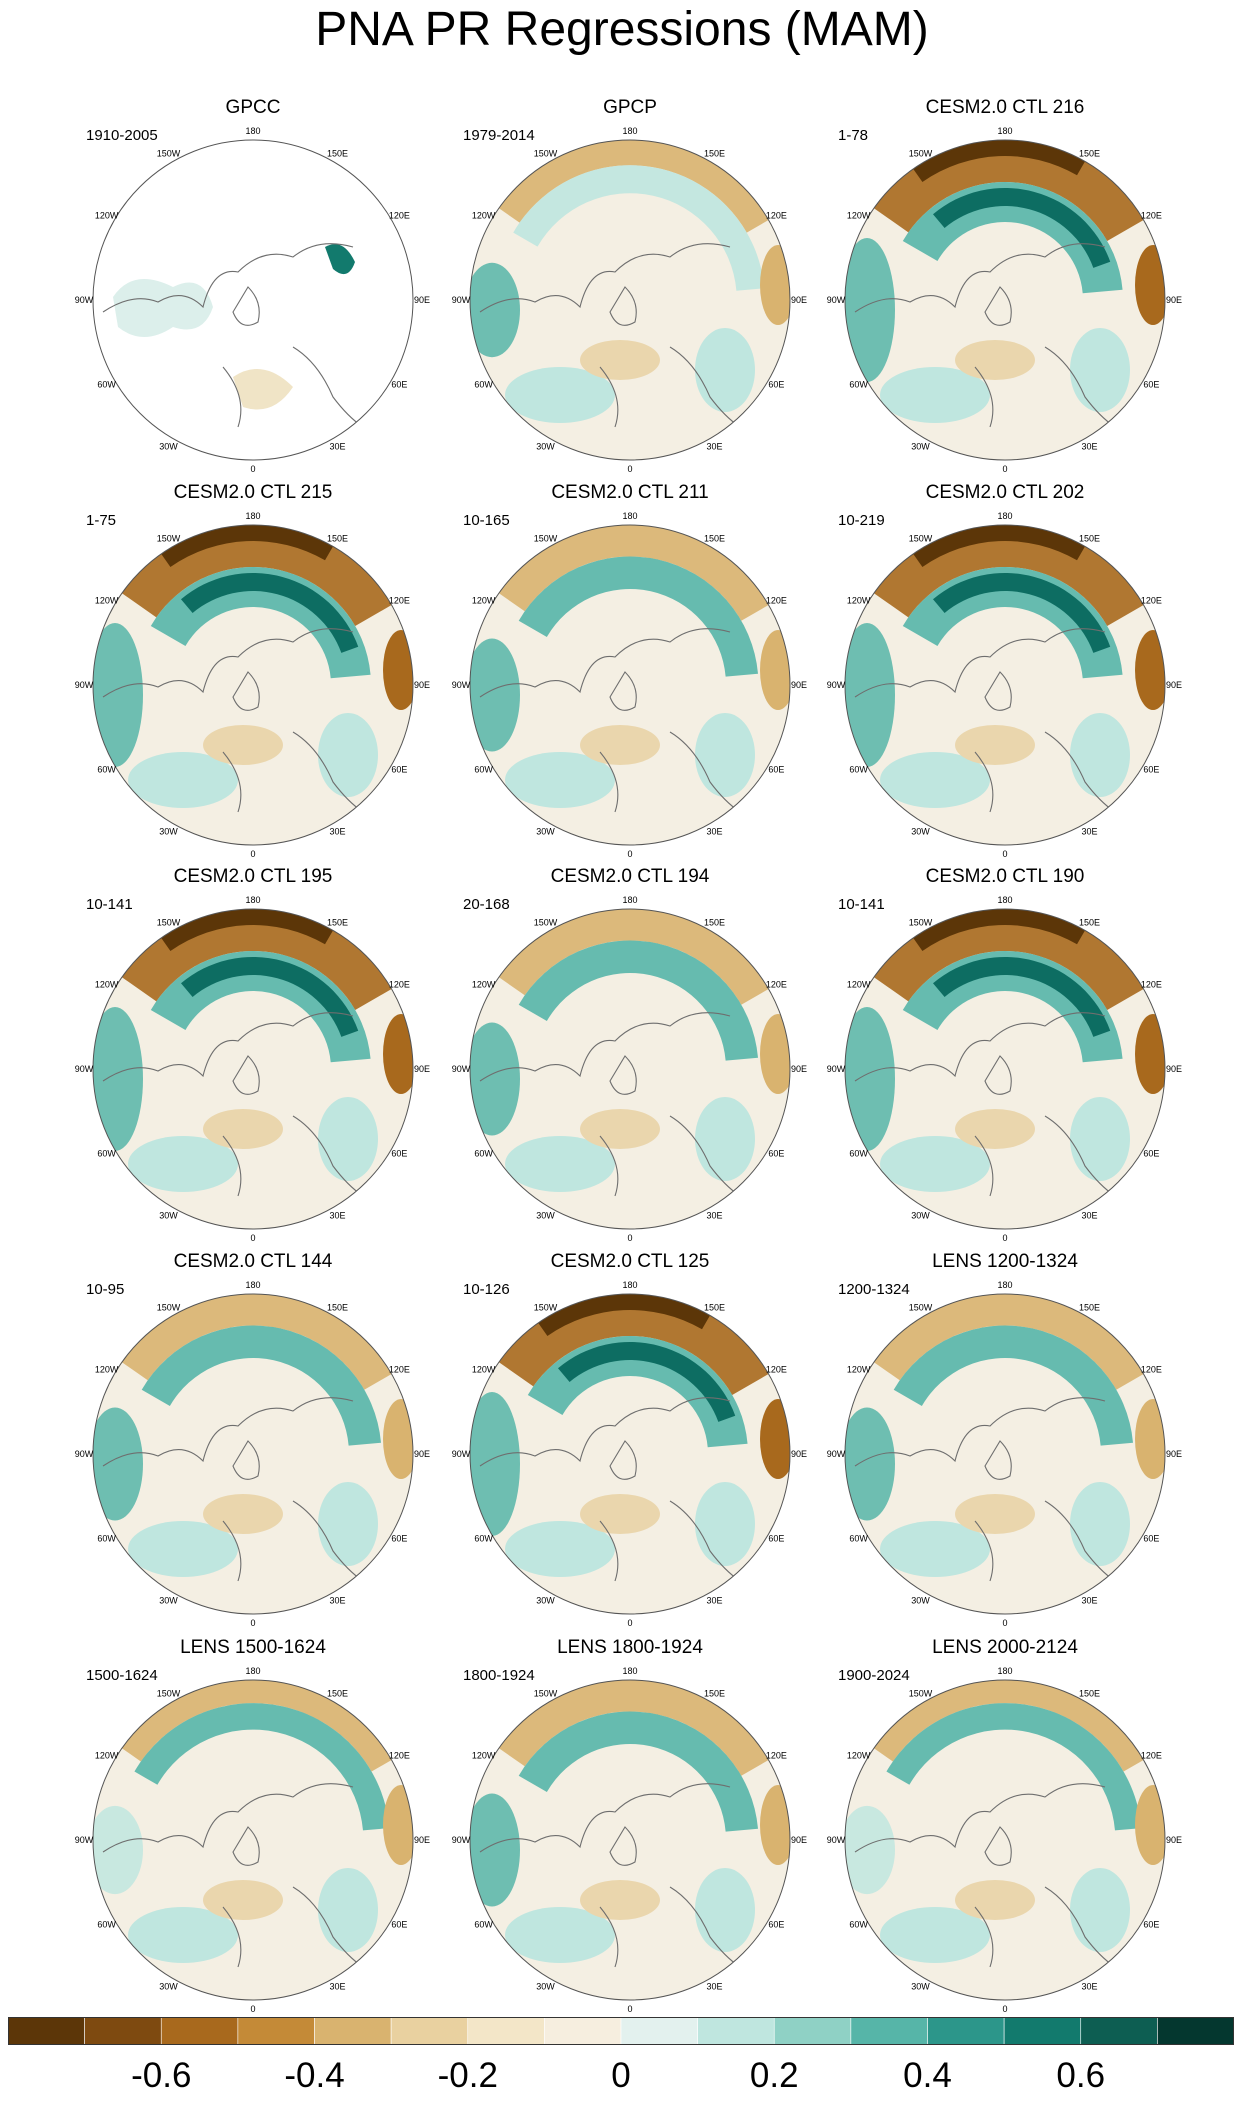 The width and height of the screenshot is (1244, 2107). Describe the element at coordinates (483, 1154) in the screenshot. I see `longitude-label: 60W` at that location.